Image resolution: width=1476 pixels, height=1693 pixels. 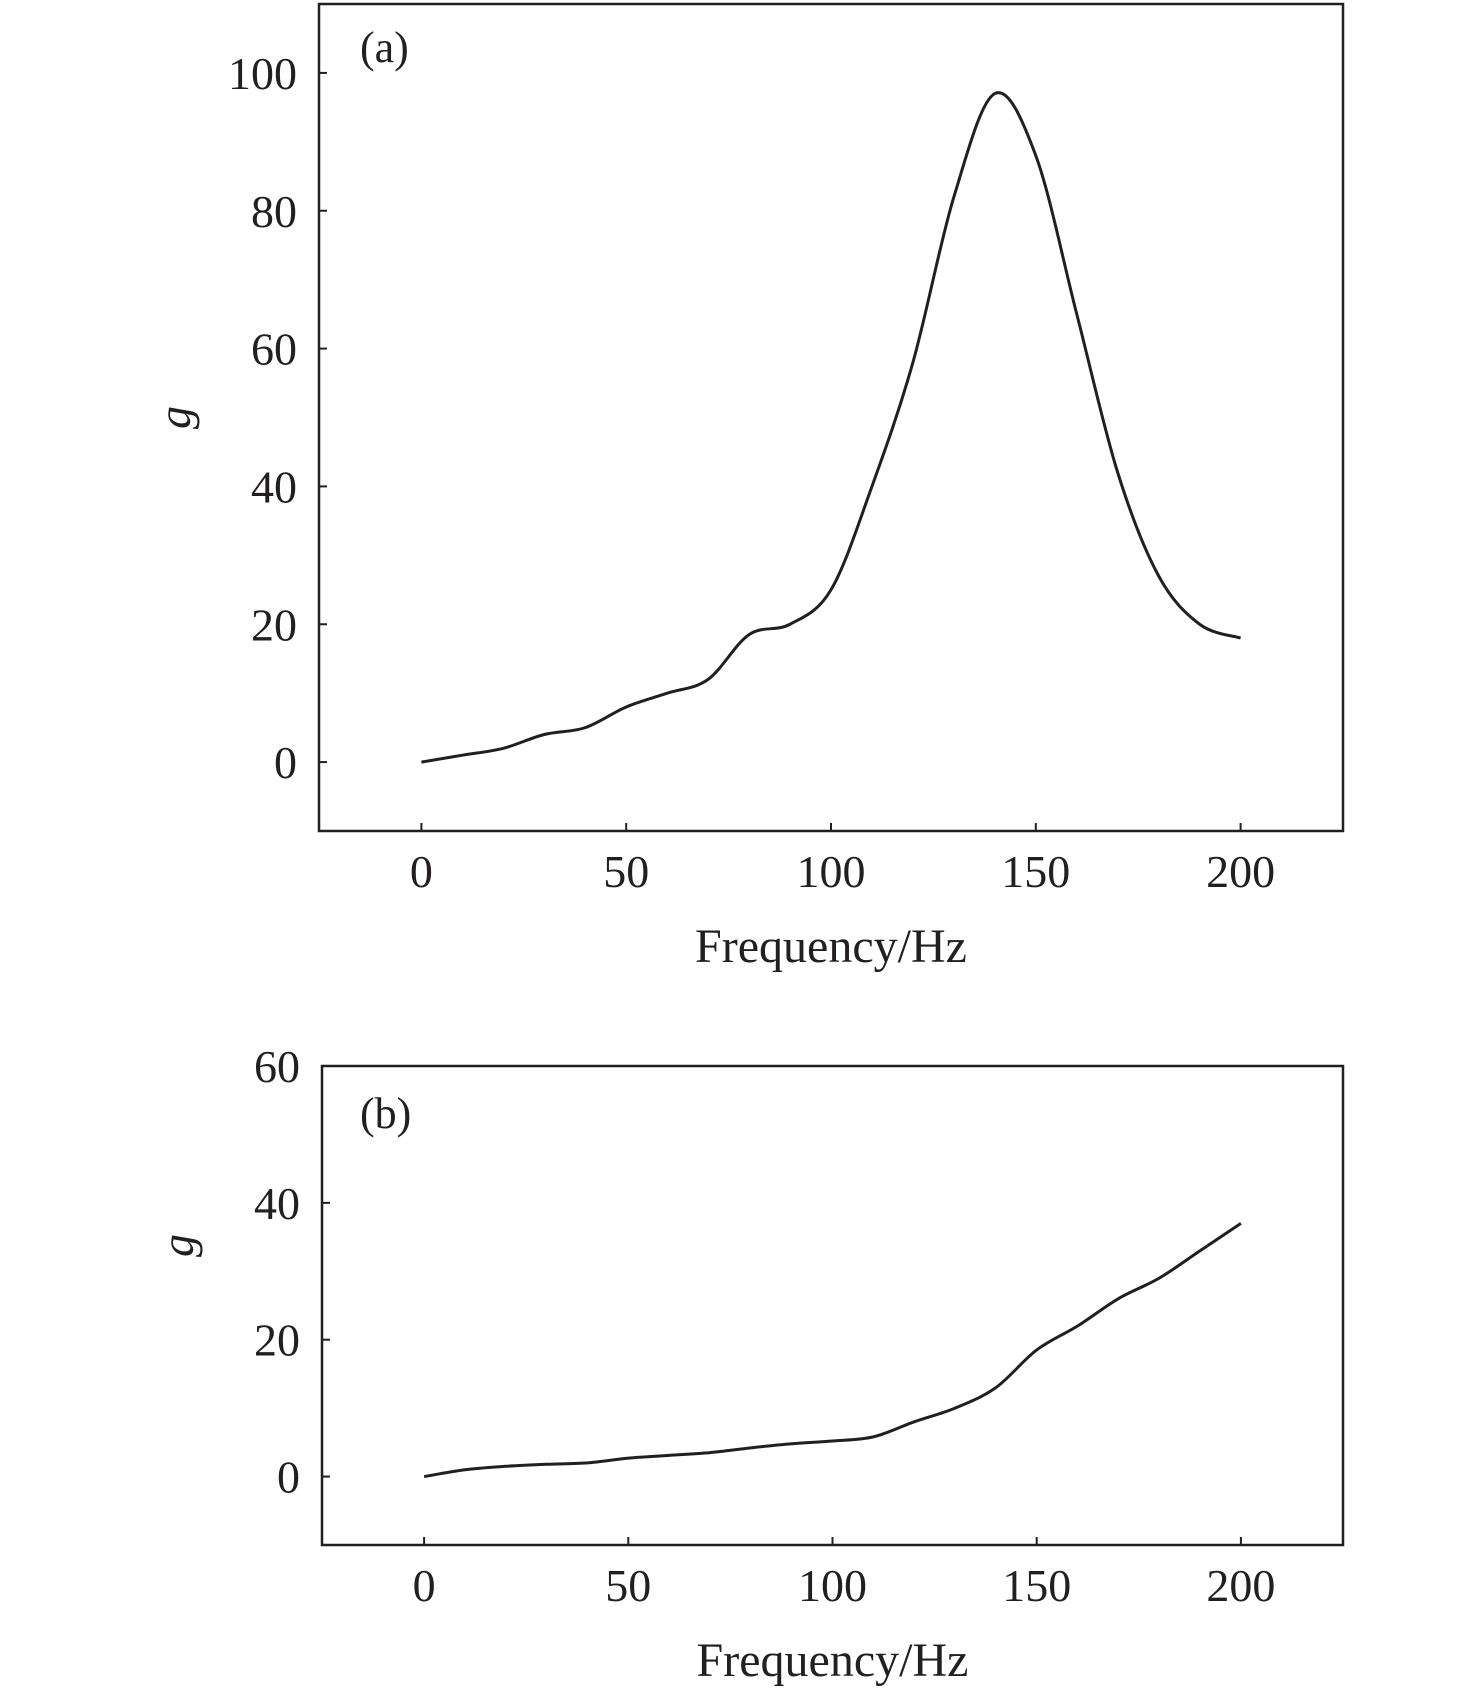 What do you see at coordinates (832, 1350) in the screenshot?
I see `series-line` at bounding box center [832, 1350].